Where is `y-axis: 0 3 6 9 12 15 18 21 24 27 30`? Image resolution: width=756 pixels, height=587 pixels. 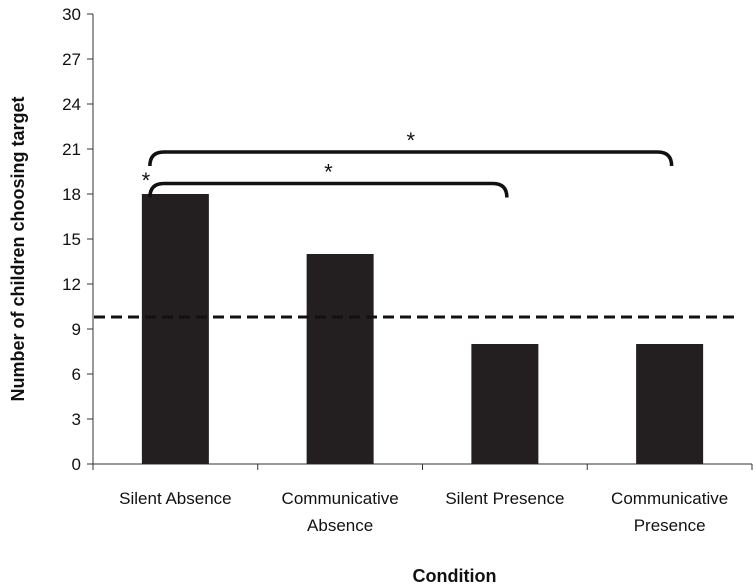
y-axis: 0 3 6 9 12 15 18 21 24 27 30 is located at coordinates (78, 239).